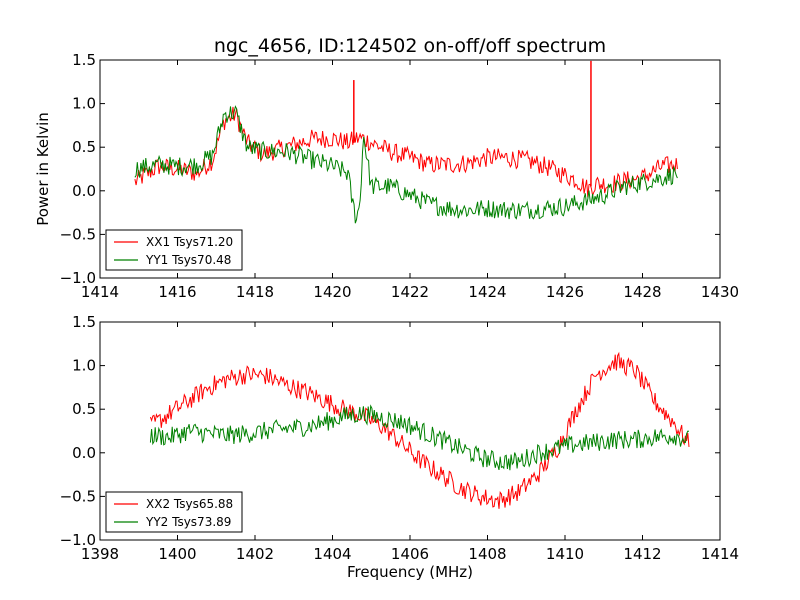 This screenshot has height=600, width=800. What do you see at coordinates (255, 292) in the screenshot?
I see `x-tick-label: 1418` at bounding box center [255, 292].